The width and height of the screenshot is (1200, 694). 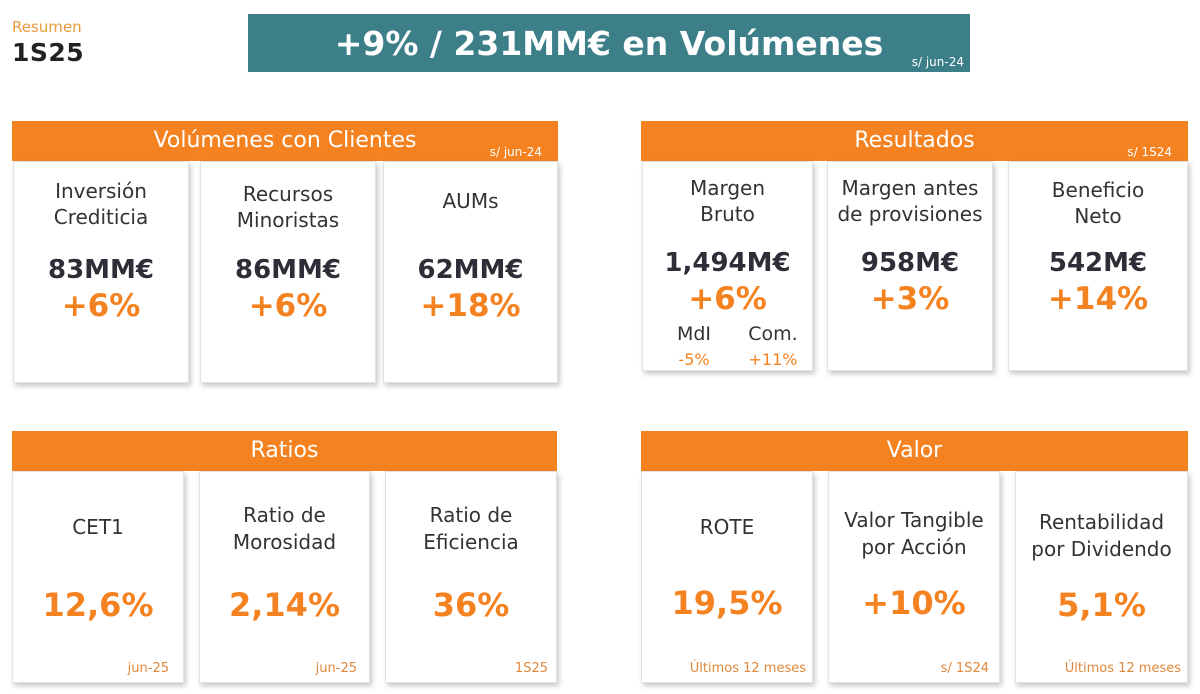 What do you see at coordinates (910, 299) in the screenshot?
I see `card-change: +3%` at bounding box center [910, 299].